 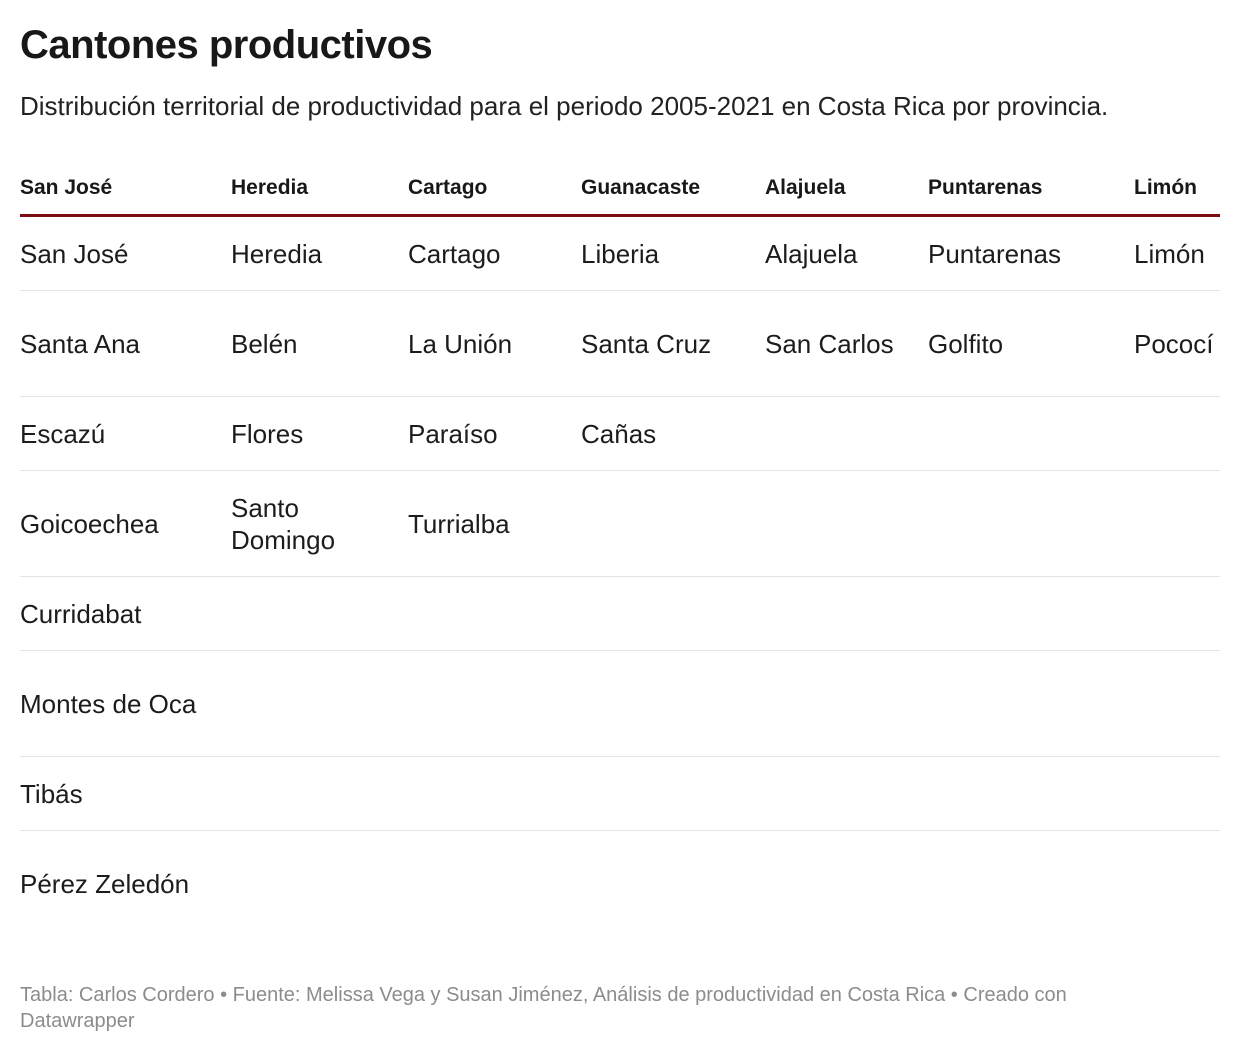 What do you see at coordinates (319, 343) in the screenshot?
I see `table-cell: Belén` at bounding box center [319, 343].